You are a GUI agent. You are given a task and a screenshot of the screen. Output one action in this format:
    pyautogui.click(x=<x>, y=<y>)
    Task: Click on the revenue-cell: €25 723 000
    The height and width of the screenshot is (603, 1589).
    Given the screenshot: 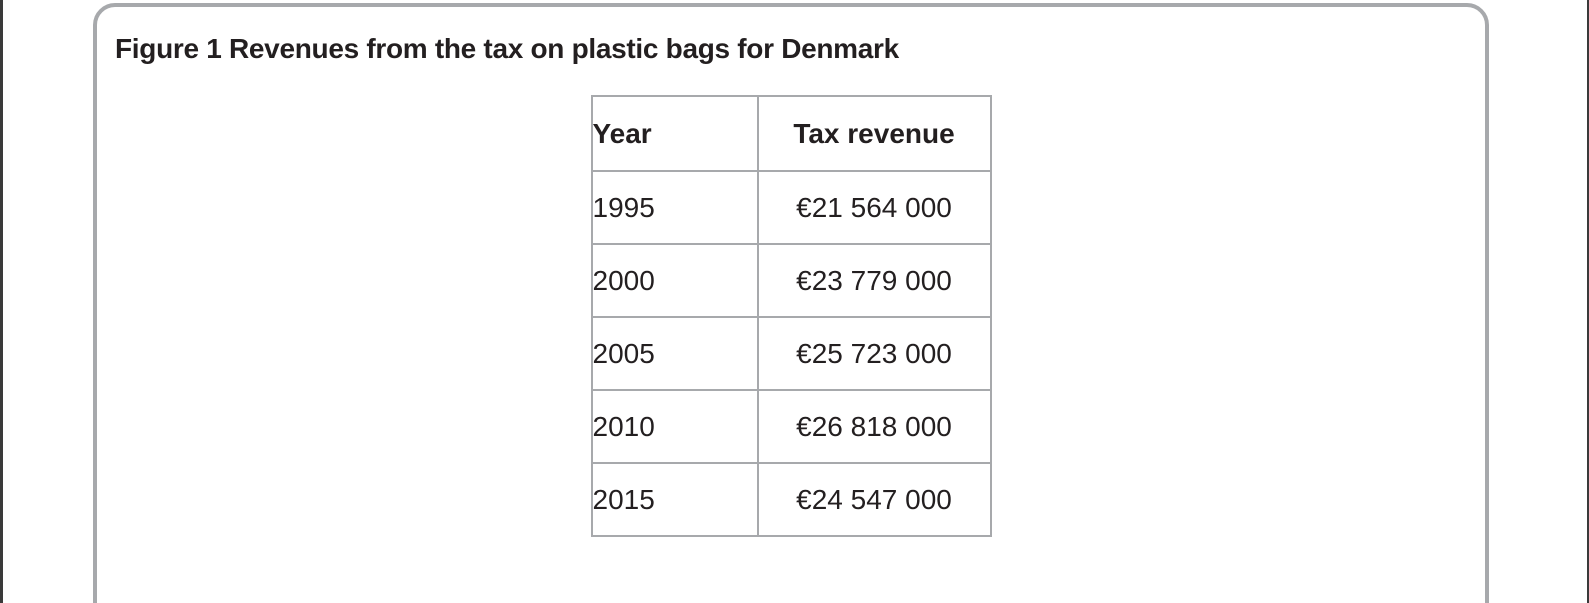 What is the action you would take?
    pyautogui.click(x=874, y=353)
    